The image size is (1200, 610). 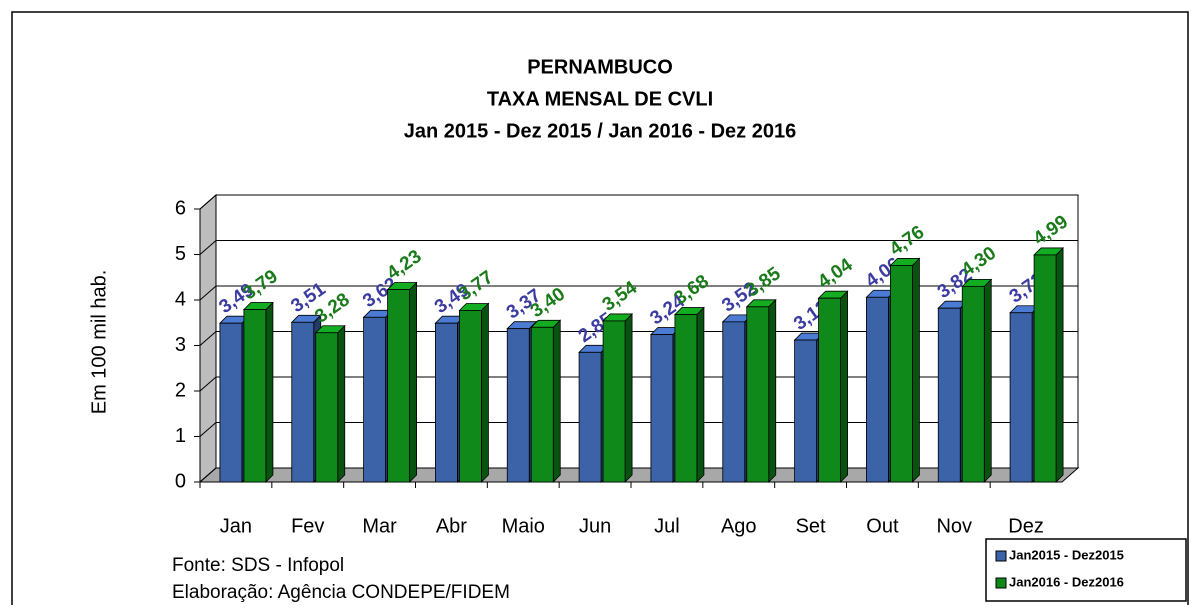 I want to click on x-tick-label: Jun, so click(x=595, y=526).